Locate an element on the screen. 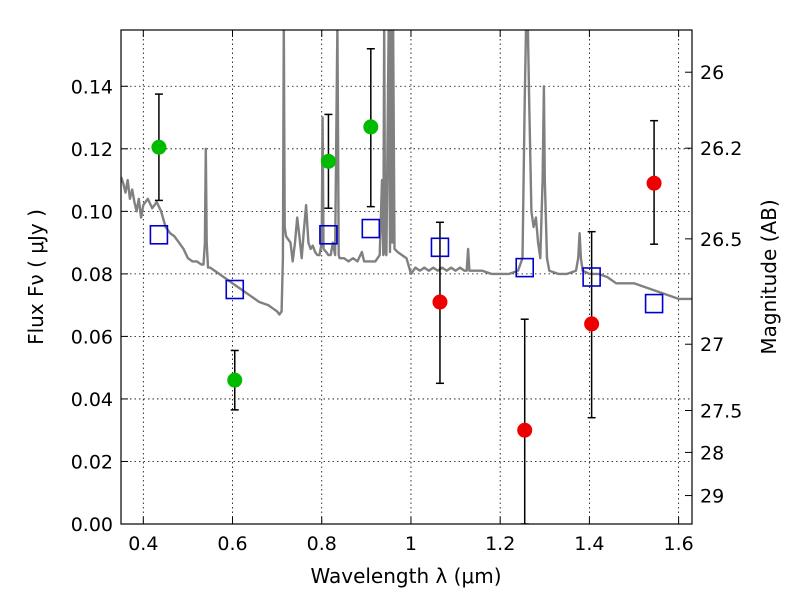 The width and height of the screenshot is (800, 600). y-axis-right-label: Magnitude (AB) is located at coordinates (769, 276).